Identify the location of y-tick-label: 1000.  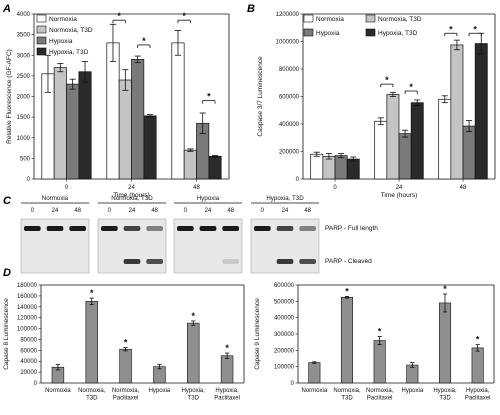
(24, 139).